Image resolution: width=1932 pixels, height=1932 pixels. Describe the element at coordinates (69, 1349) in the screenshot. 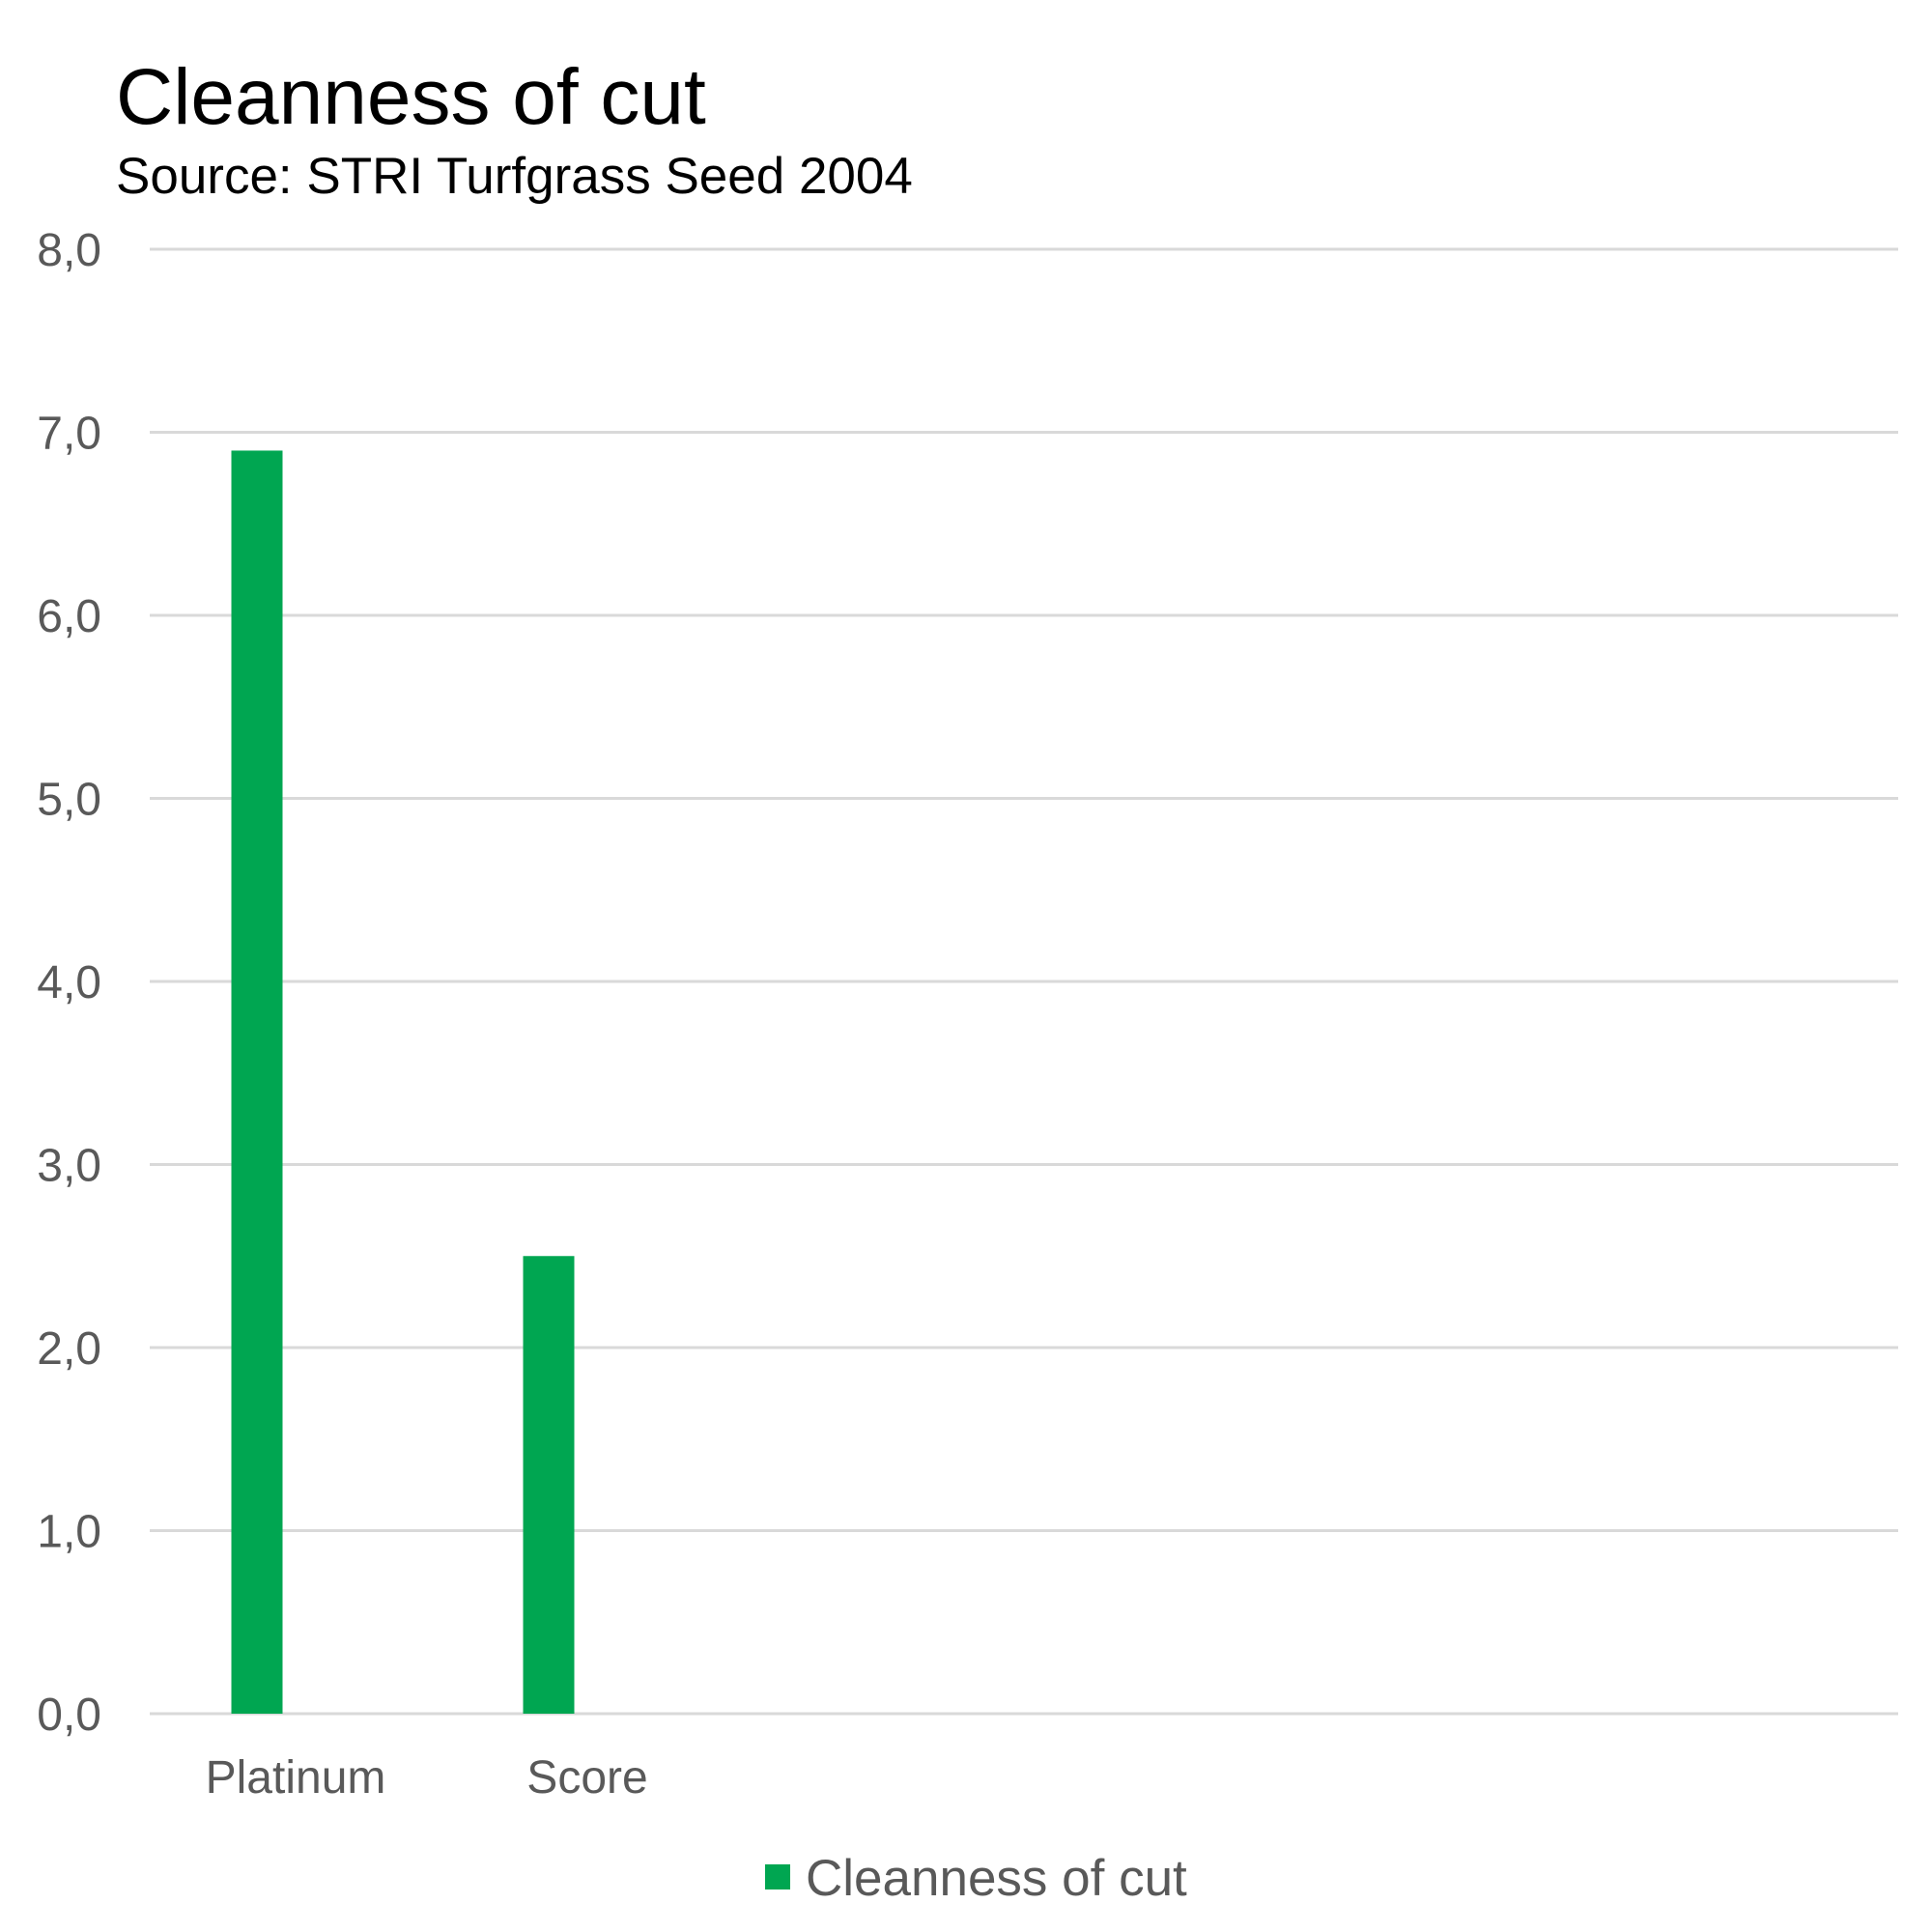

I see `y-tick-label: 2,0` at that location.